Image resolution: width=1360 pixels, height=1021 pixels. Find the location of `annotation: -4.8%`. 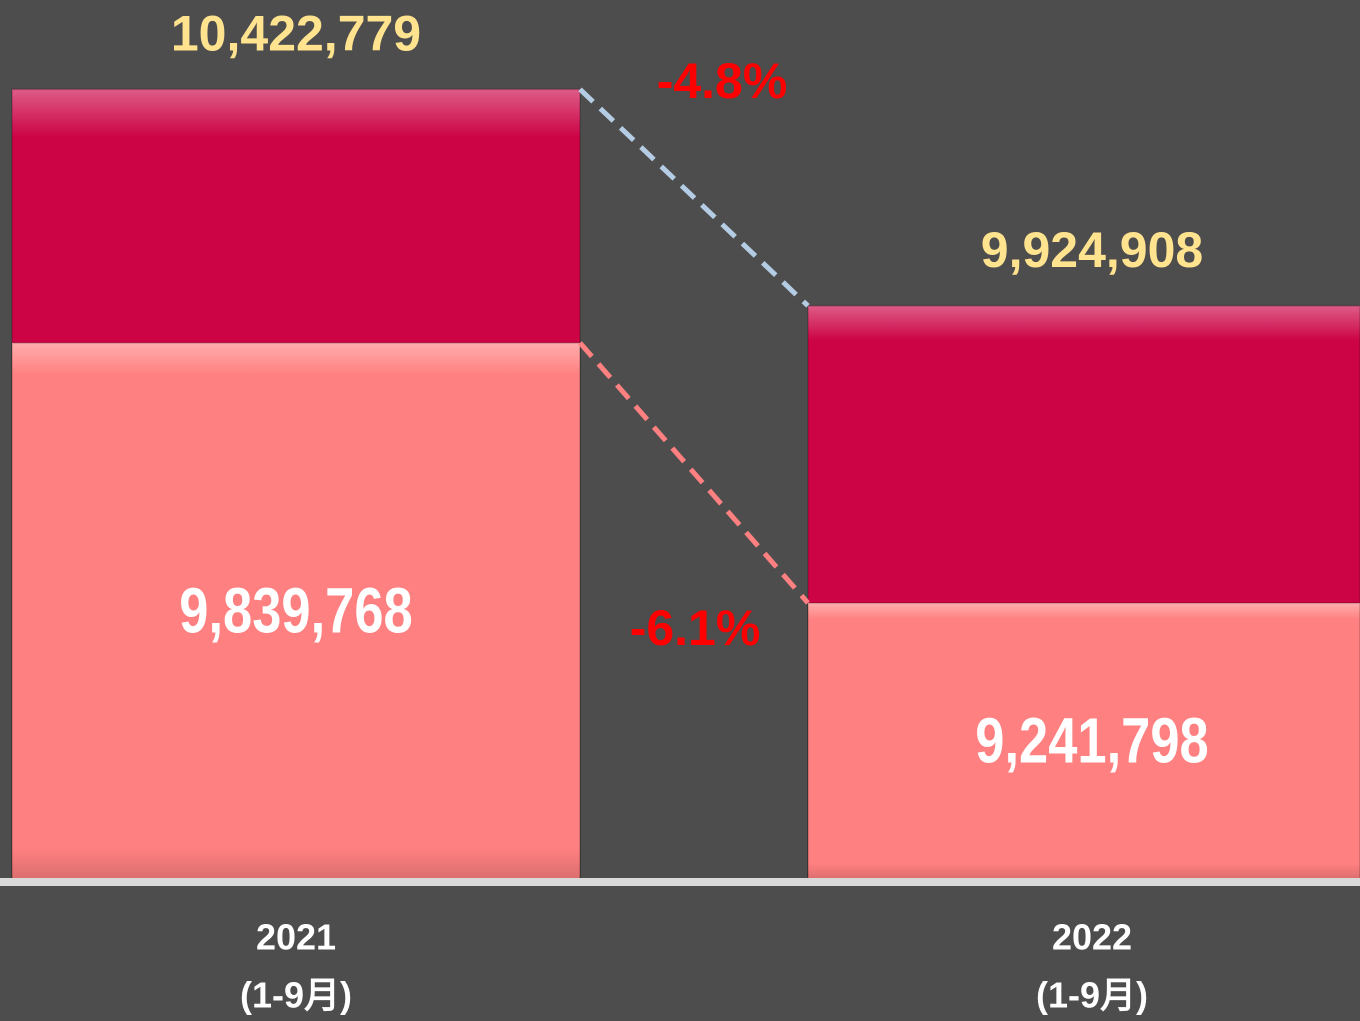

annotation: -4.8% is located at coordinates (722, 81).